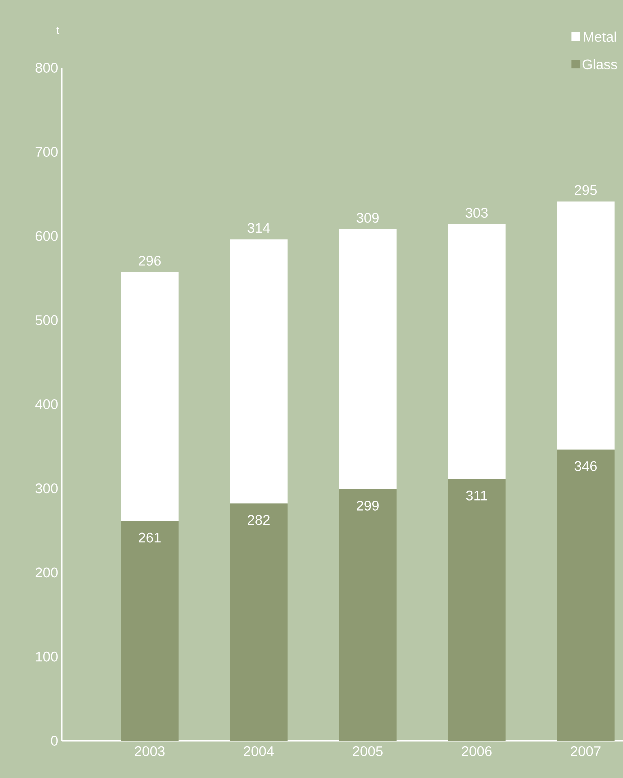 The height and width of the screenshot is (778, 623). Describe the element at coordinates (259, 520) in the screenshot. I see `data-label: 282` at that location.